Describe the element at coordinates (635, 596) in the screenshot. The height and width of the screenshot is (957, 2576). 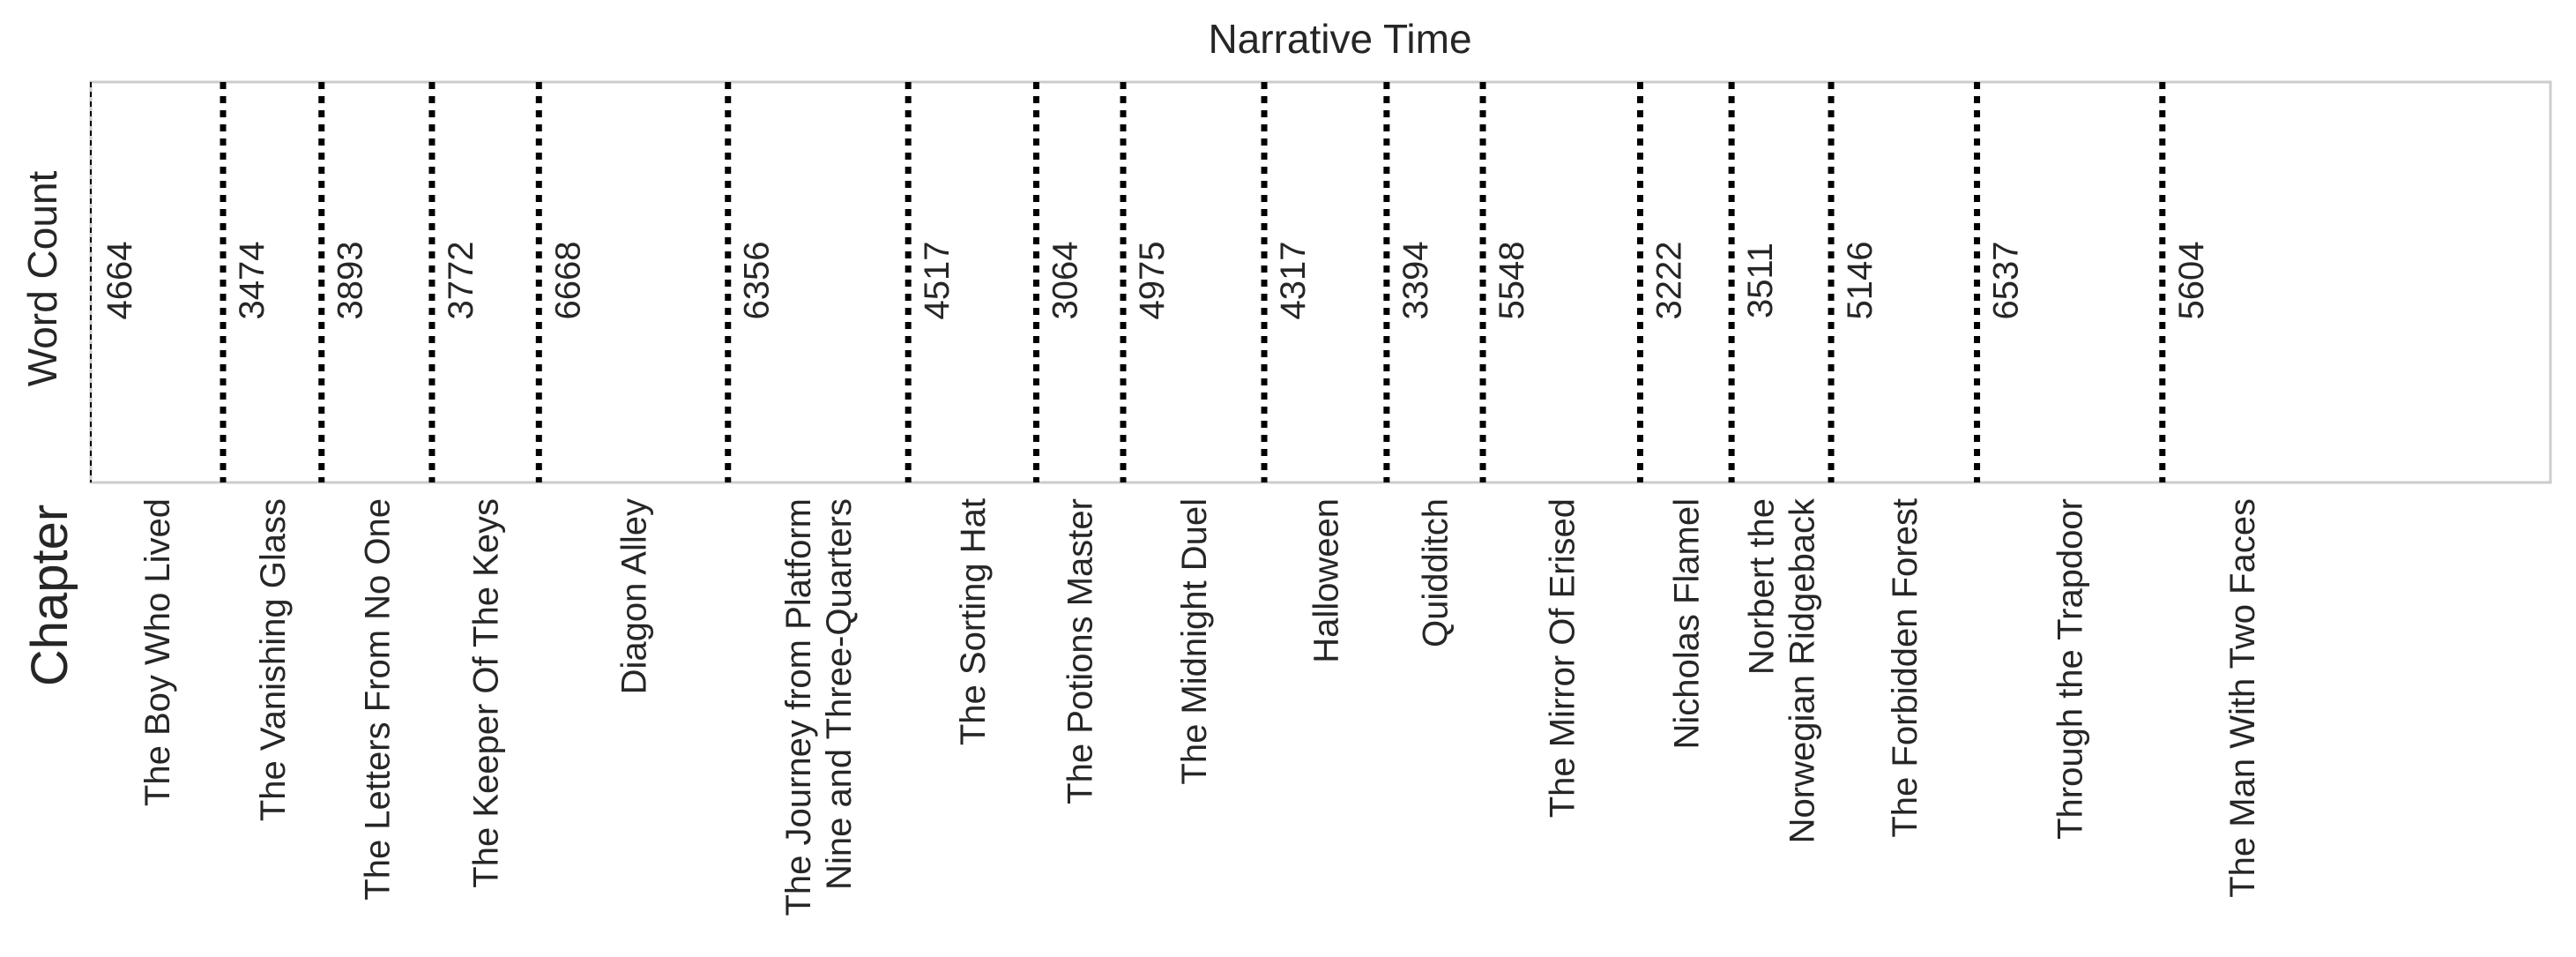
I see `chapter-tick-label: Diagon Alley` at that location.